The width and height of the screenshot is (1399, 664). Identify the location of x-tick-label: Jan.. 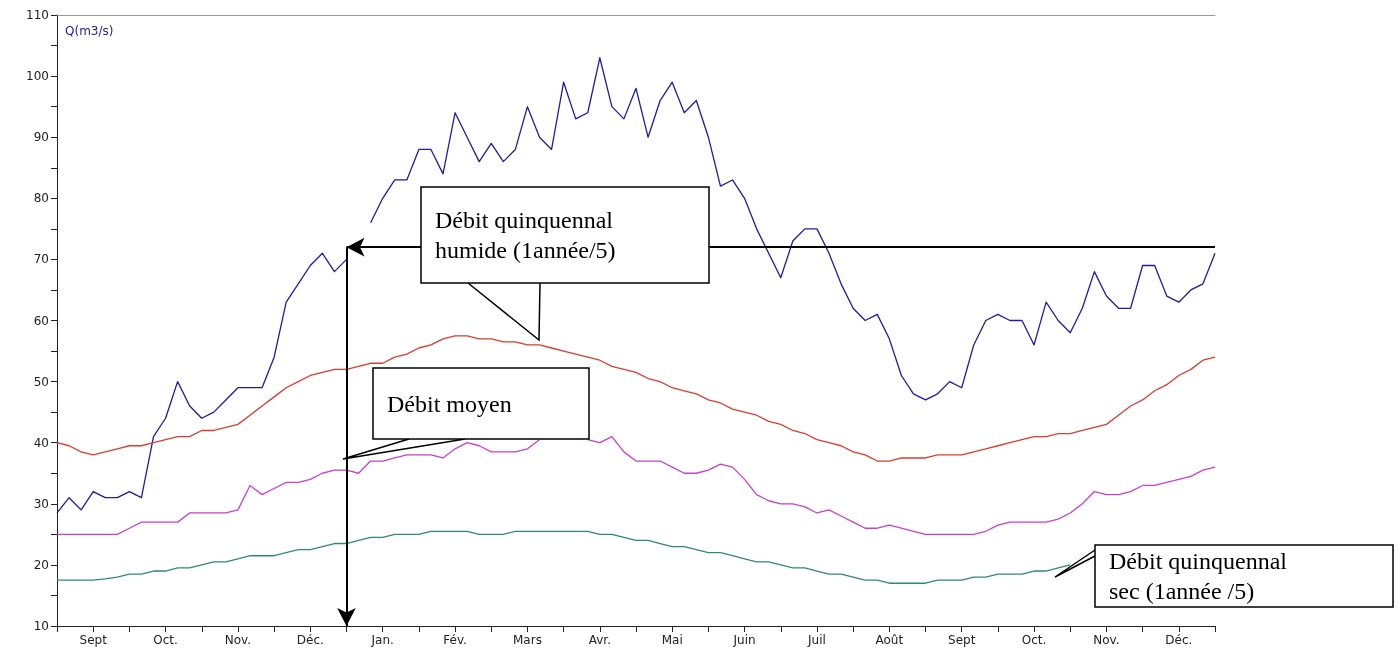
(382, 640).